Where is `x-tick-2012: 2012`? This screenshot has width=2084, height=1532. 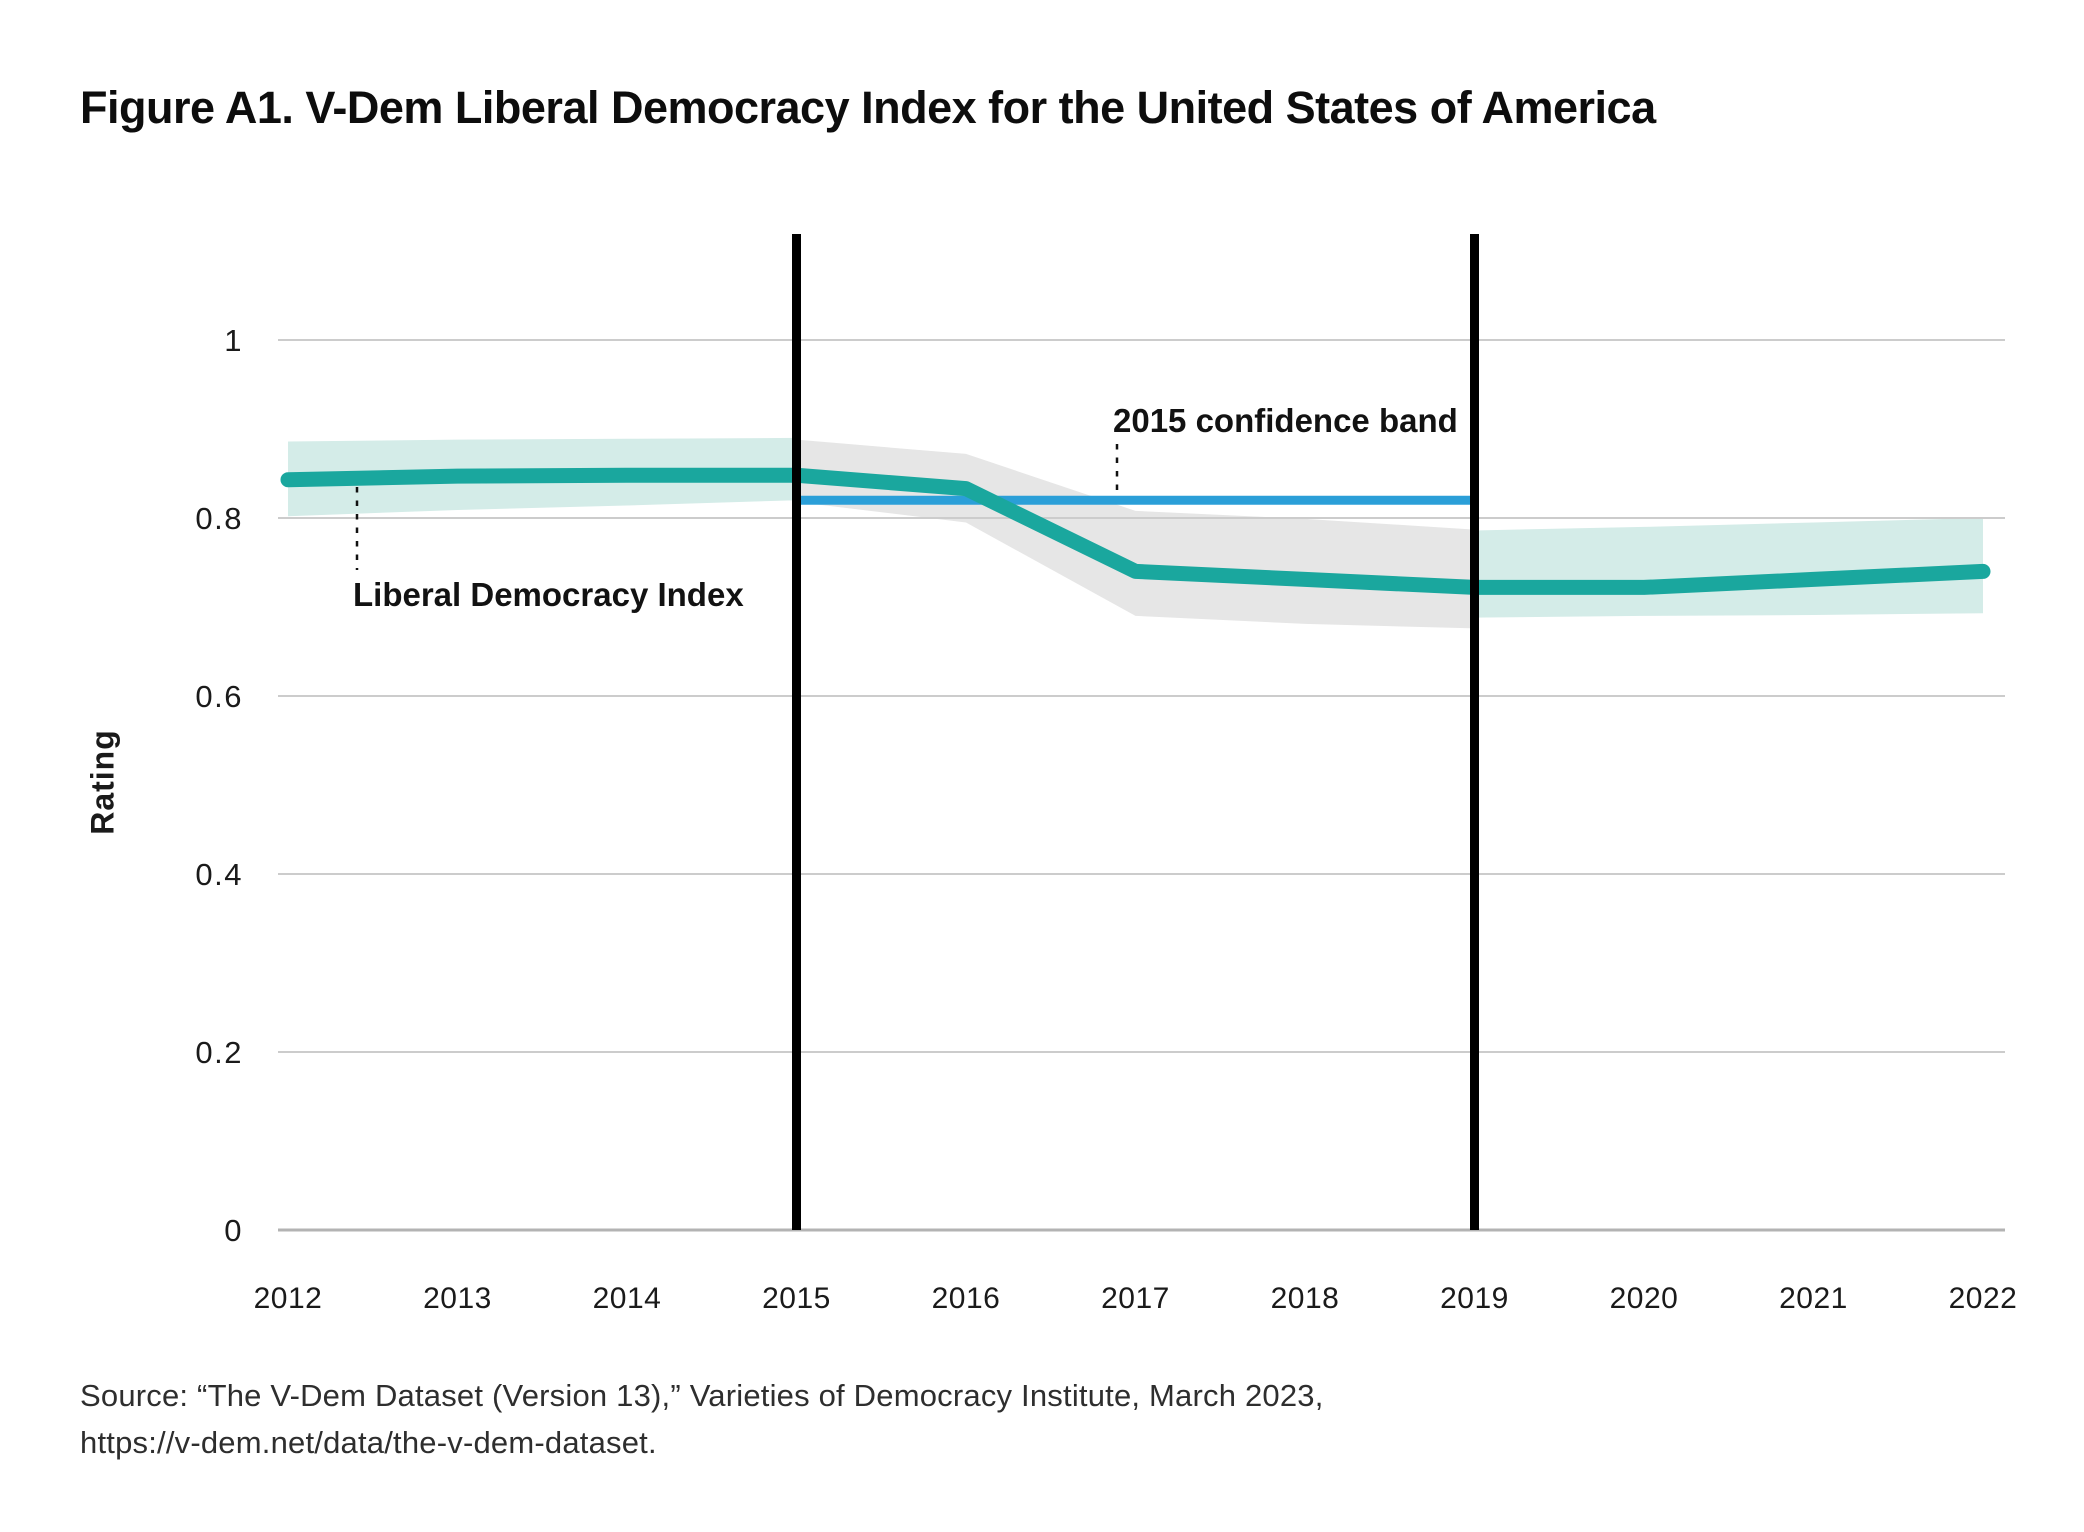
x-tick-2012: 2012 is located at coordinates (288, 1298).